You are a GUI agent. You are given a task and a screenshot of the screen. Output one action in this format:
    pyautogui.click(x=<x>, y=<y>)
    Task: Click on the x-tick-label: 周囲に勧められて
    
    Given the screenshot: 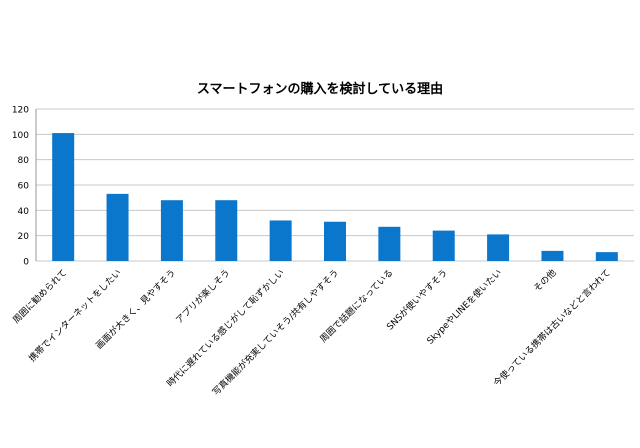 What is the action you would take?
    pyautogui.click(x=39, y=296)
    